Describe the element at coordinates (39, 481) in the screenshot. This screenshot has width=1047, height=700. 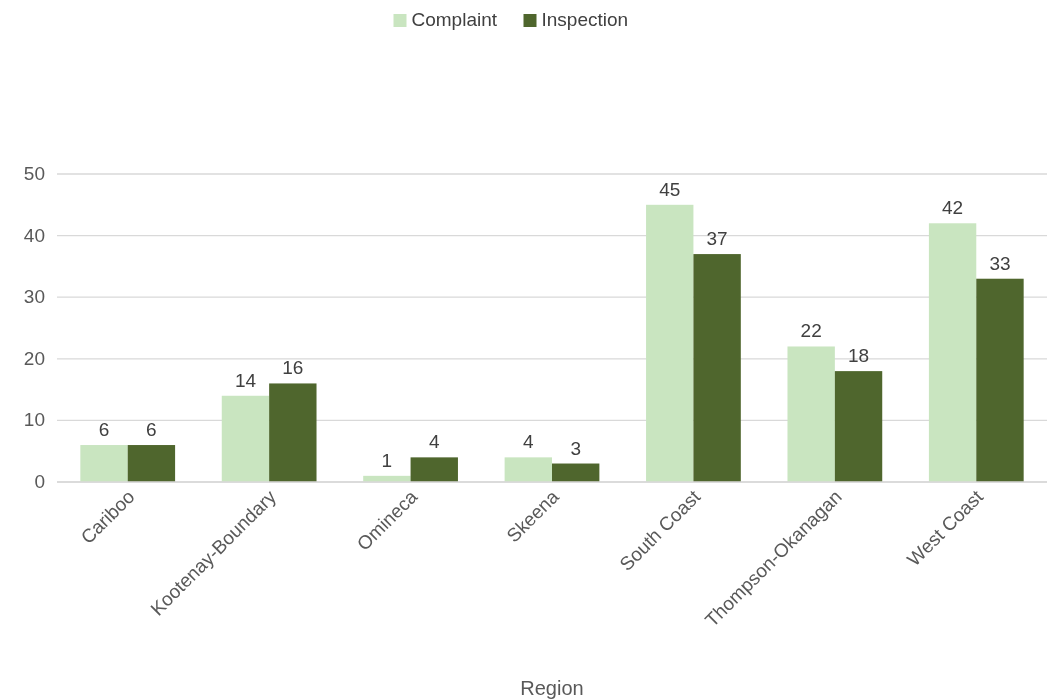
I see `y-tick-label: 0` at that location.